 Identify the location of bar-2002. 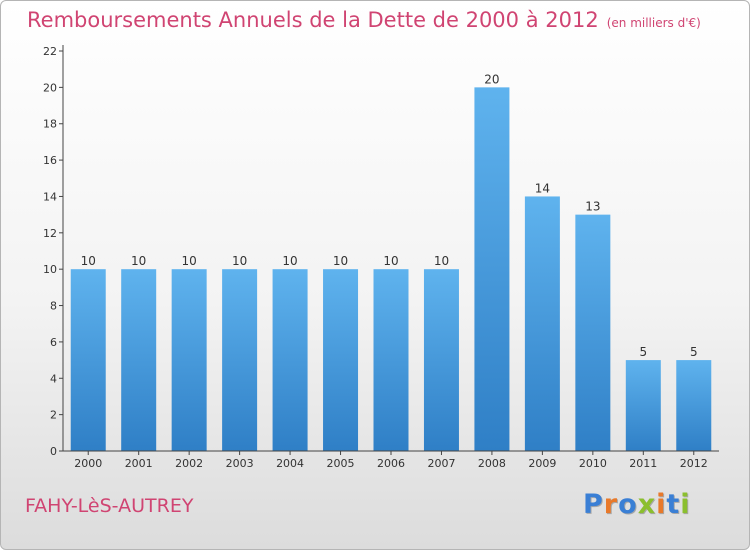
(189, 360).